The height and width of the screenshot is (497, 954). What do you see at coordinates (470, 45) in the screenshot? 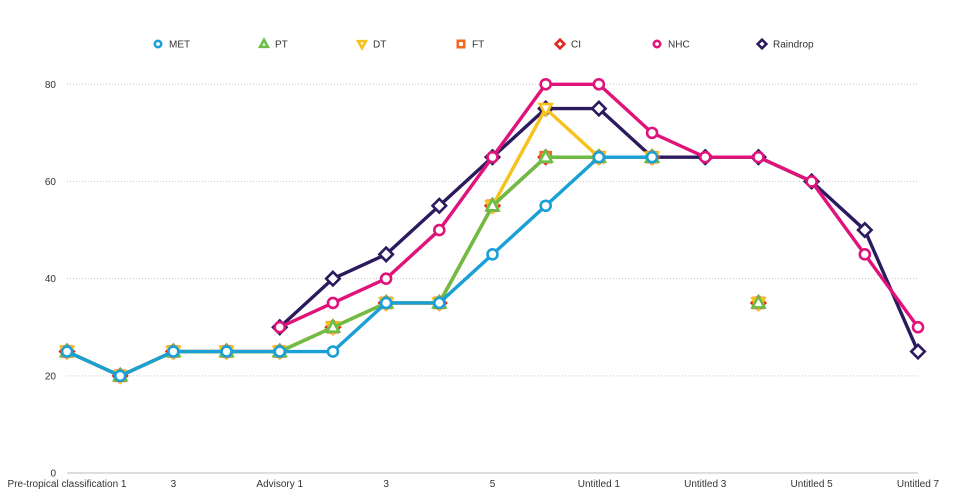
I see `legend-item-ft: FT` at bounding box center [470, 45].